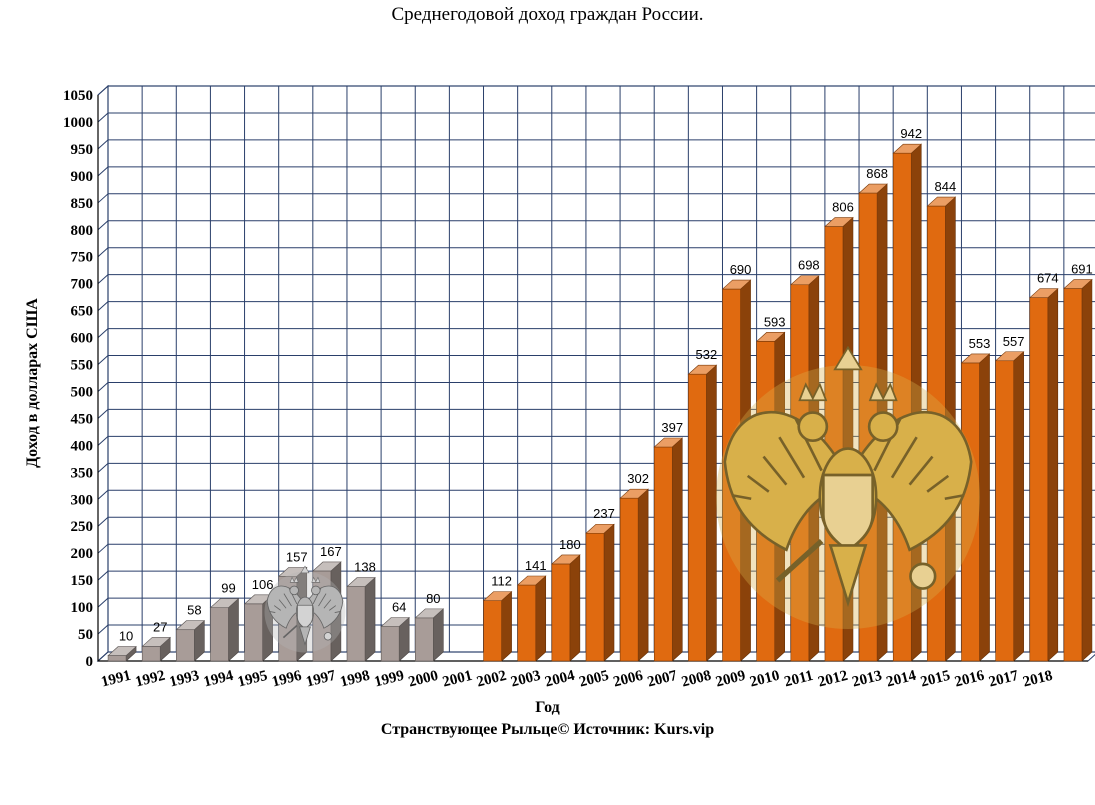 The image size is (1095, 805). Describe the element at coordinates (82, 554) in the screenshot. I see `y-tick-label: 200` at that location.